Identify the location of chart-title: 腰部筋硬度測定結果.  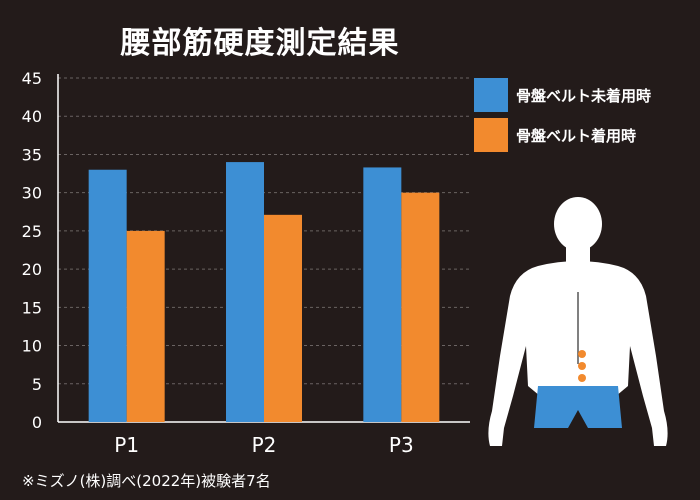
(260, 43).